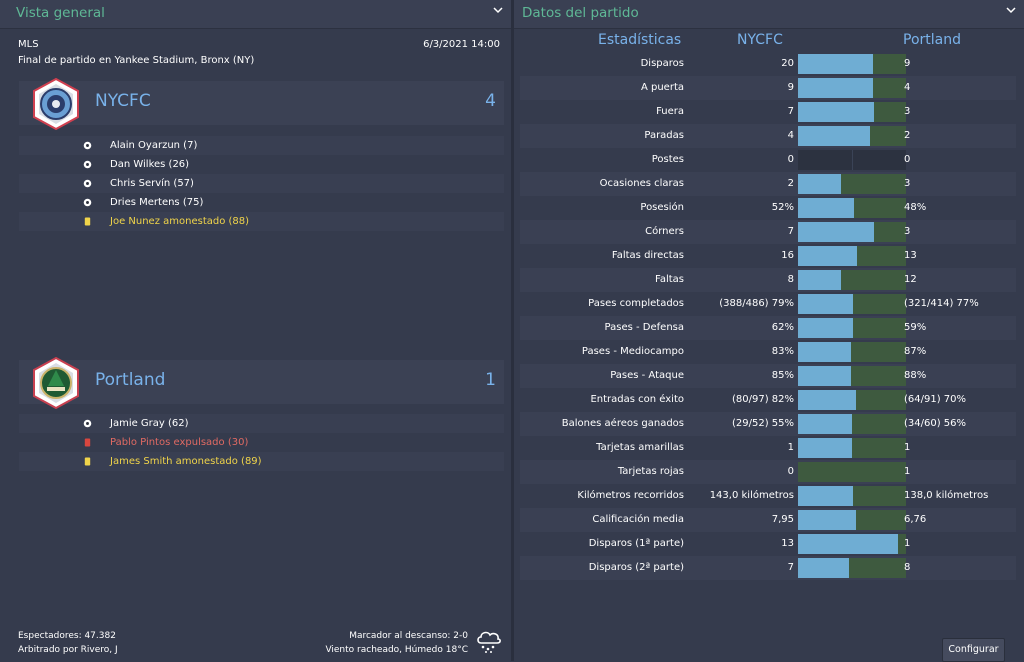 This screenshot has width=1024, height=662. Describe the element at coordinates (768, 328) in the screenshot. I see `stat-row: Pases - Defensa 62% 59%` at that location.